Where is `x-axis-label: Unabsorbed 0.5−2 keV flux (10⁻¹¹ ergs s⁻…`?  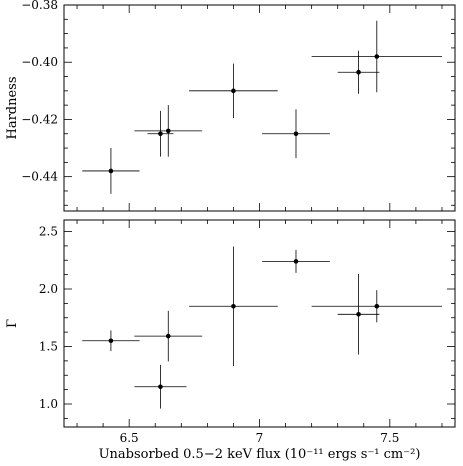 x-axis-label: Unabsorbed 0.5−2 keV flux (10⁻¹¹ ergs s⁻… is located at coordinates (260, 454).